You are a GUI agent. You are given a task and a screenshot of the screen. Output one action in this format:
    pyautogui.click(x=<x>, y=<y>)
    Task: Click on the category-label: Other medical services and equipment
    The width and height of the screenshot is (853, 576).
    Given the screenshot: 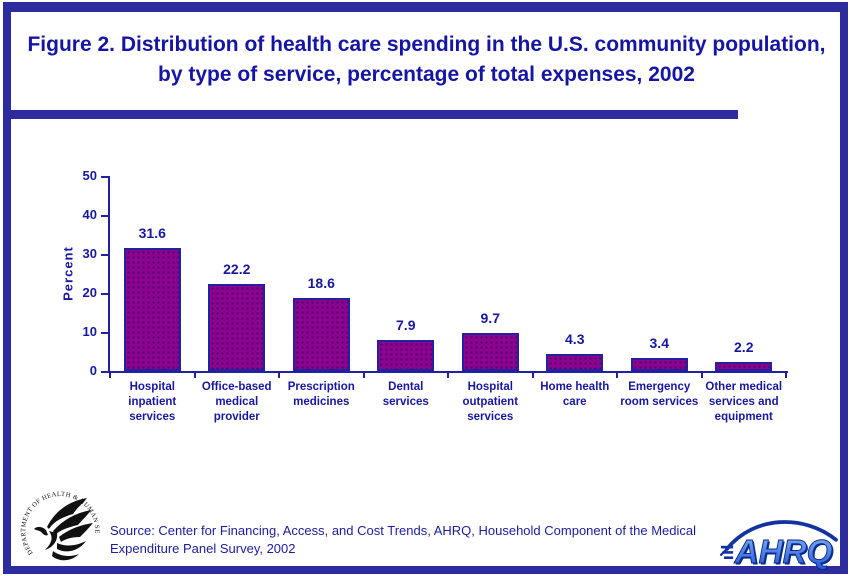 What is the action you would take?
    pyautogui.click(x=744, y=402)
    